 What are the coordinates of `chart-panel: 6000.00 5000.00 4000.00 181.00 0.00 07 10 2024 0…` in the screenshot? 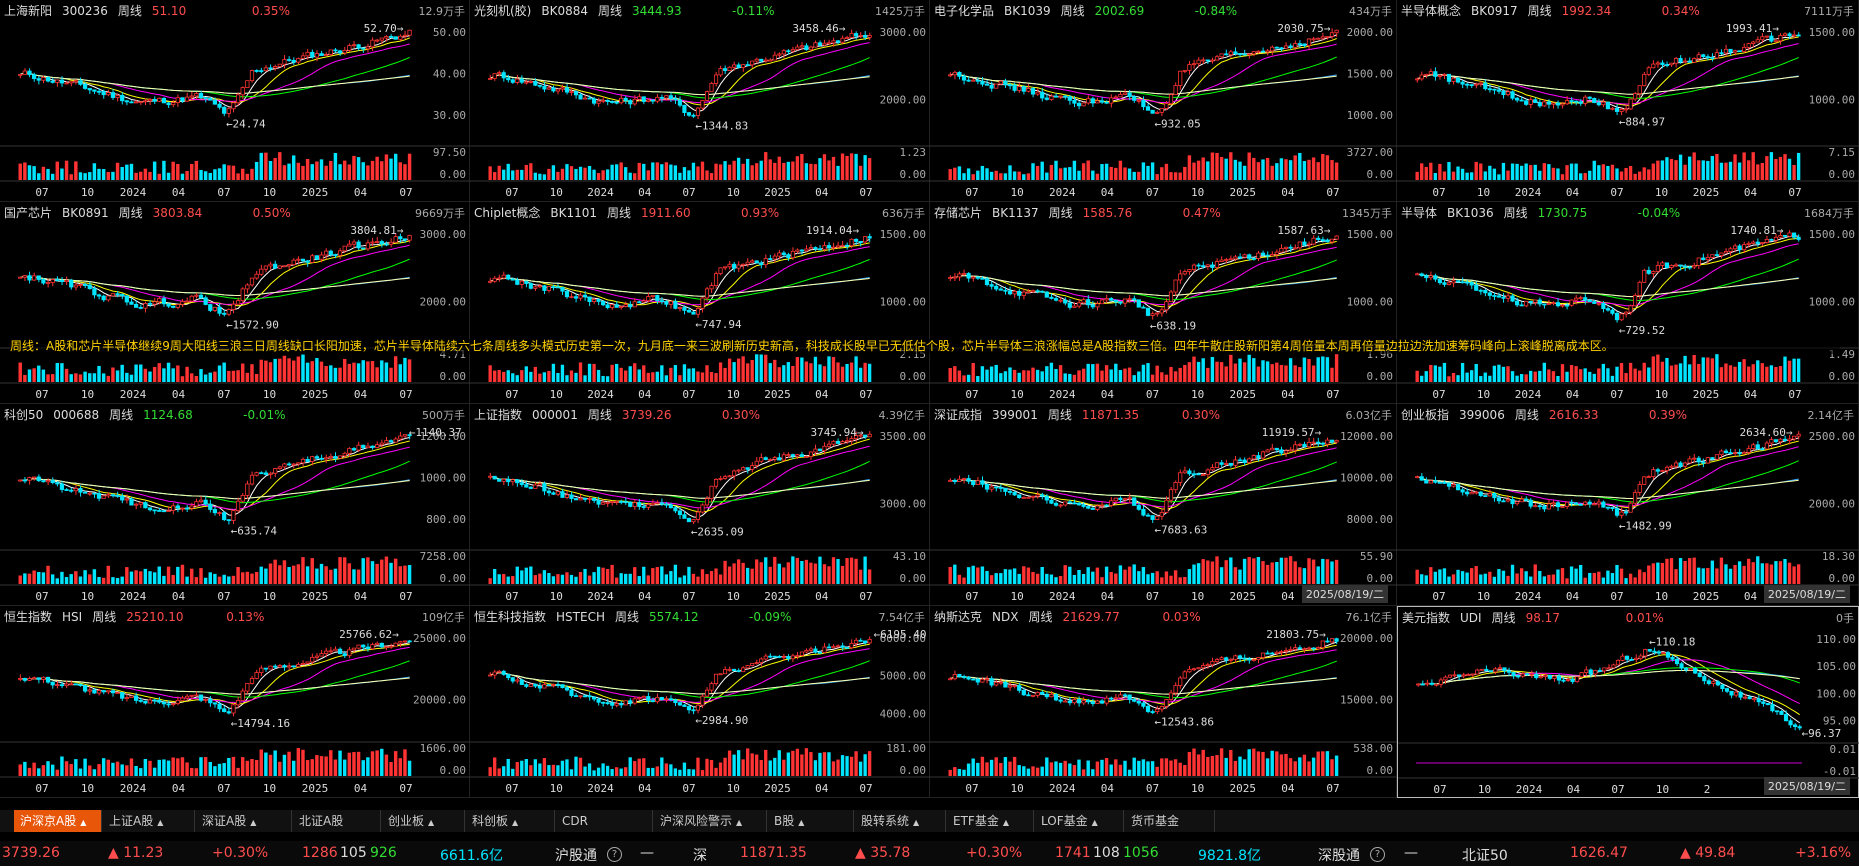 It's located at (700, 702).